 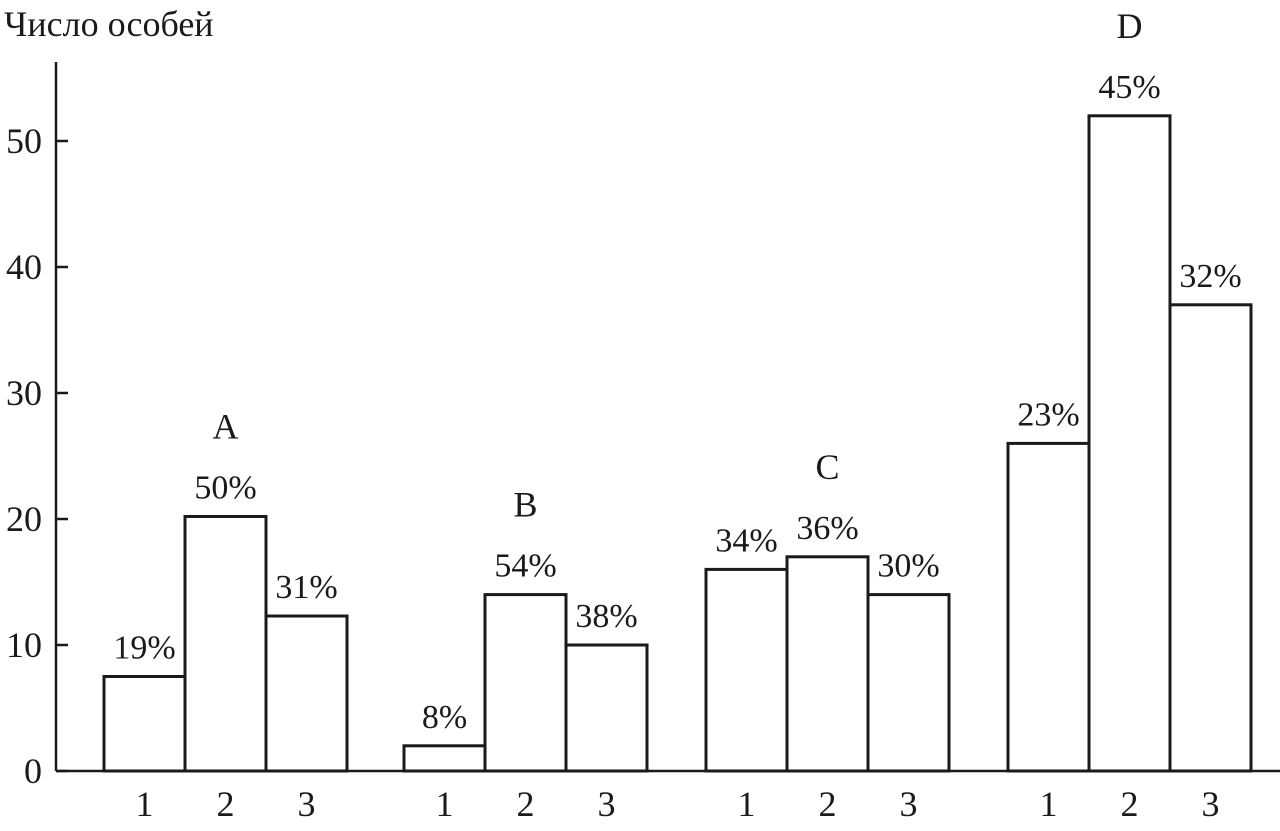 I want to click on y-tick-label: 20, so click(x=24, y=519).